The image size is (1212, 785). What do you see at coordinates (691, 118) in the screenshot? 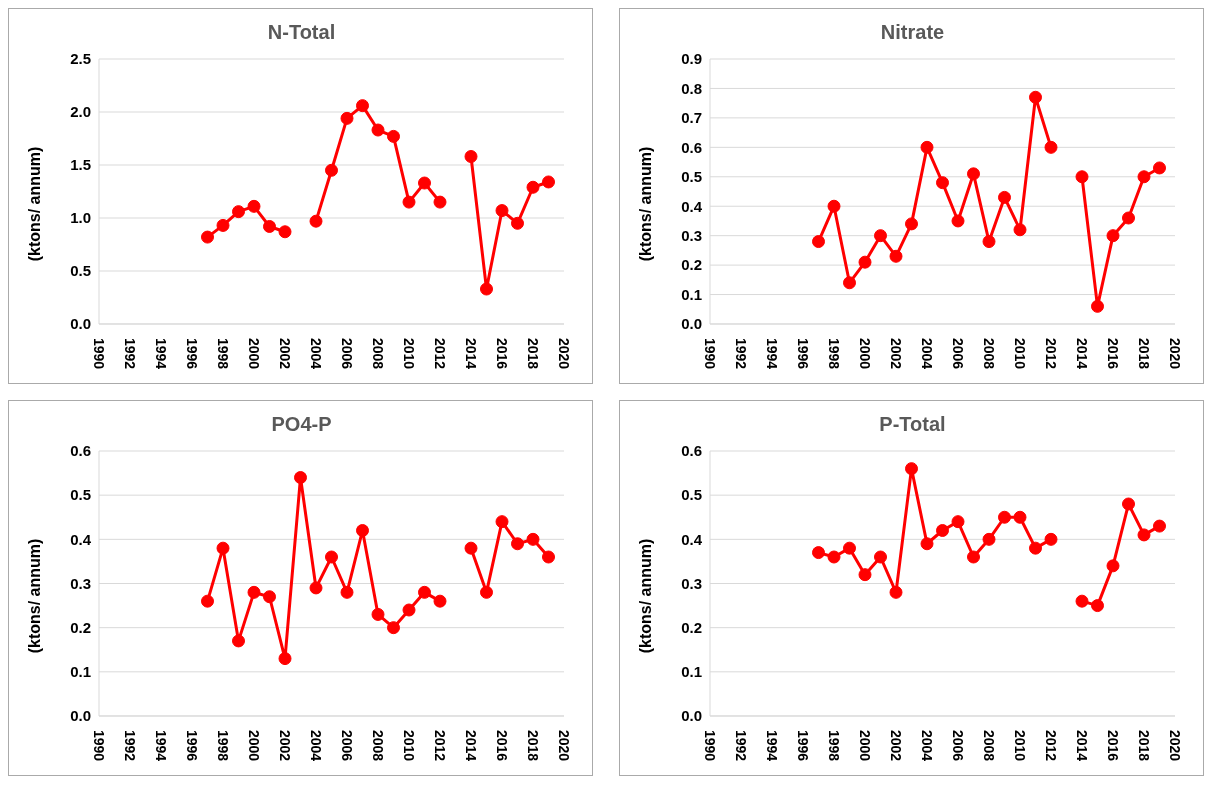
I see `y-tick-label: 0.7` at bounding box center [691, 118].